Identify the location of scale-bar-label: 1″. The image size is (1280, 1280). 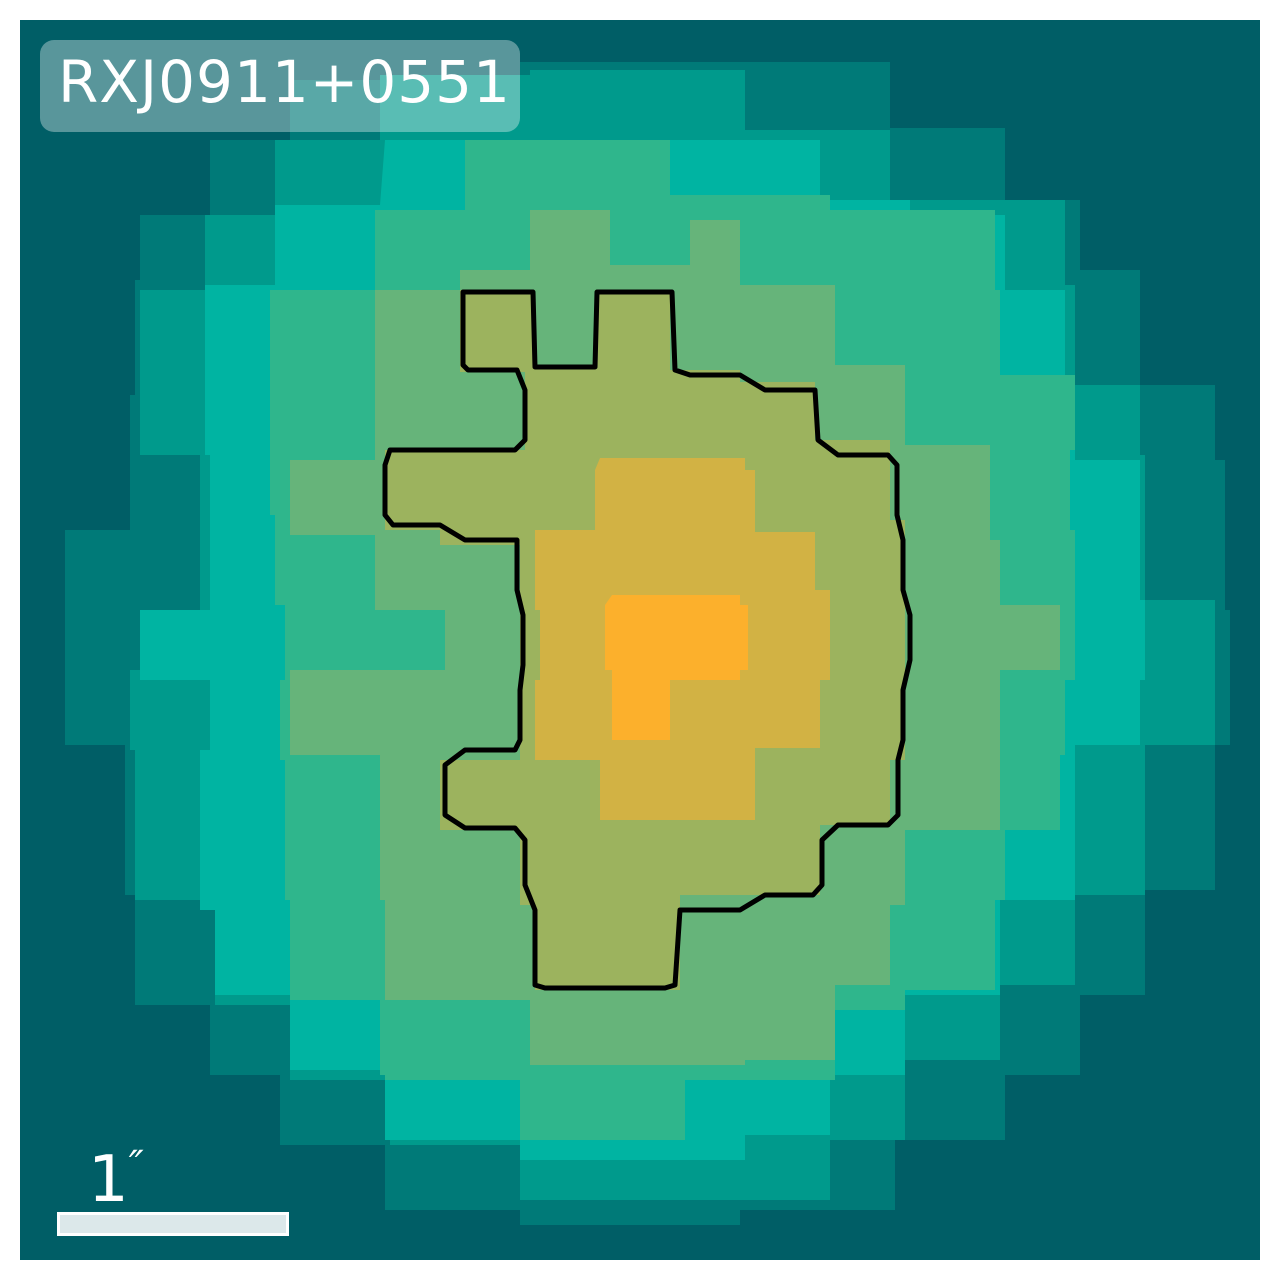
(116, 1173).